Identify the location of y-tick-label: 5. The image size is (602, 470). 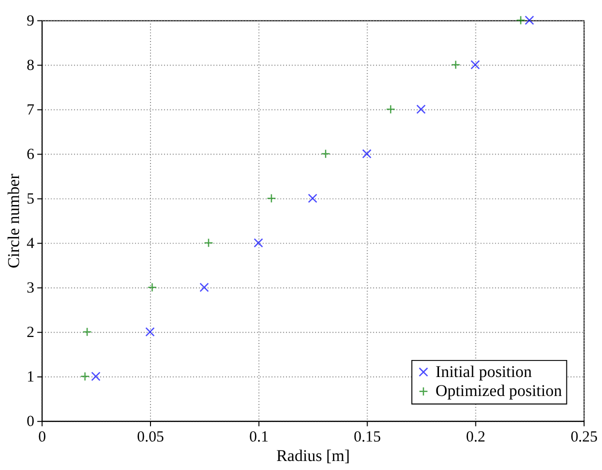
(30, 199).